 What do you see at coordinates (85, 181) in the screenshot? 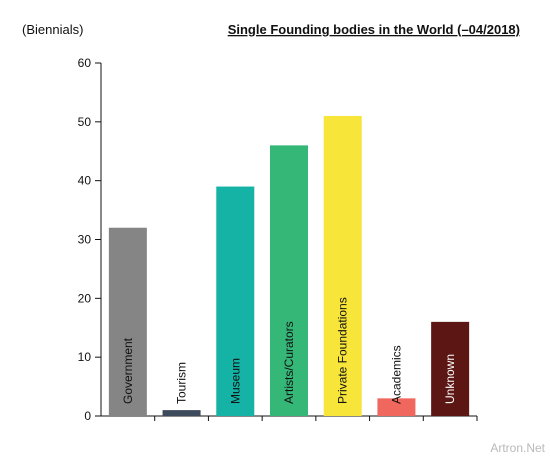
I see `y-tick-label: 40` at bounding box center [85, 181].